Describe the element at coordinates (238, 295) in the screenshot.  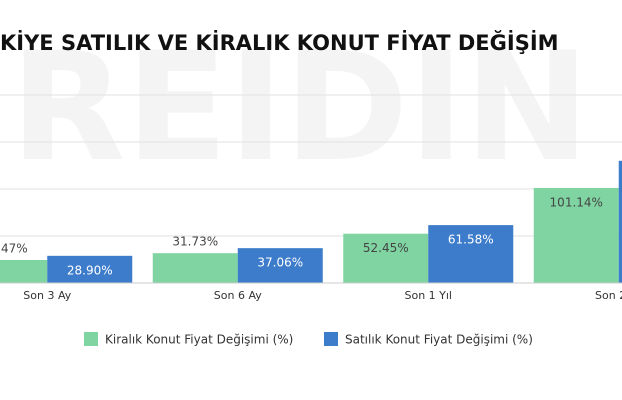
I see `x-tick-label: Son 6 Ay` at that location.